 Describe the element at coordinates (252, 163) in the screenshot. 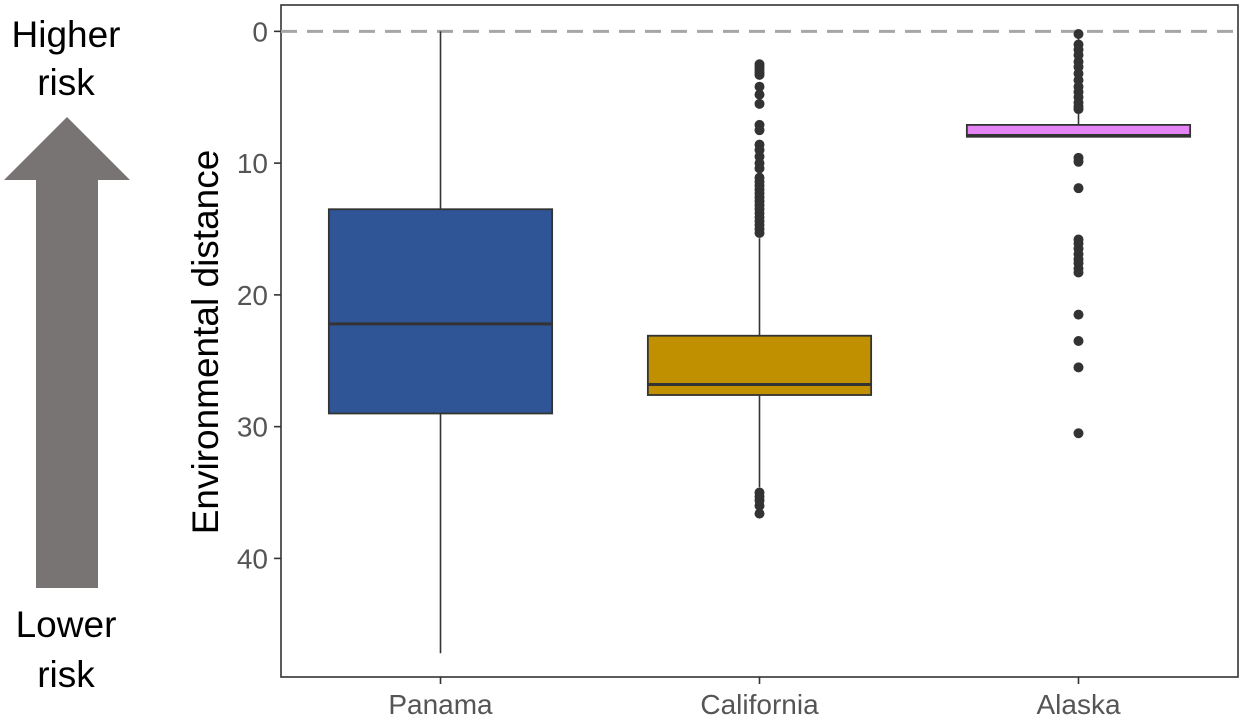

I see `y-tick-label: 10` at that location.